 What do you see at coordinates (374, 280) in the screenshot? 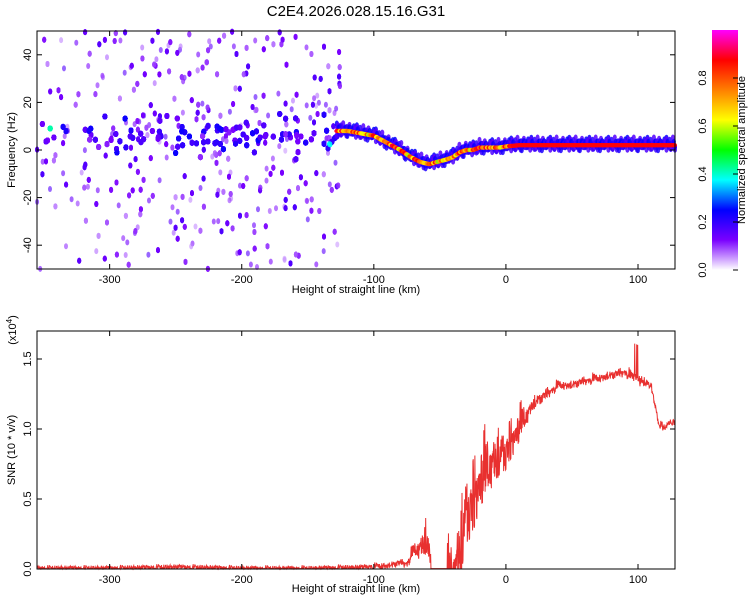
I see `spectrogram-x-tick-label: -100` at bounding box center [374, 280].